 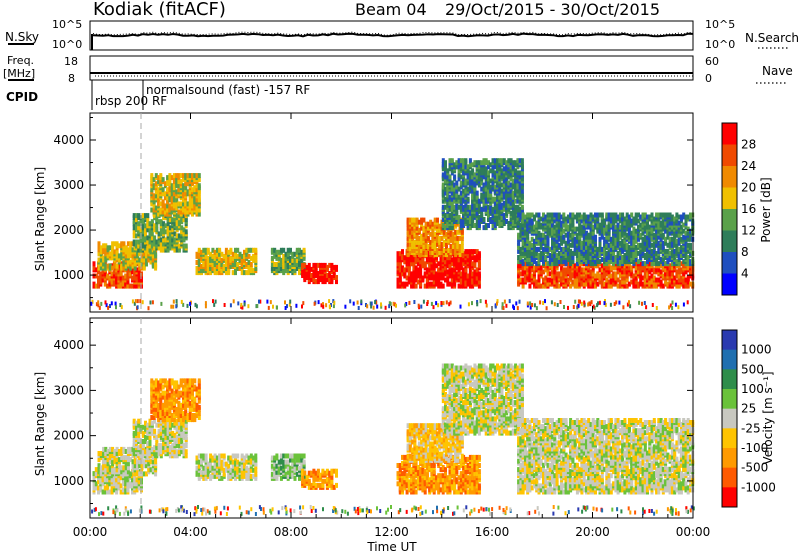 I want to click on cpid-label: CPID, so click(x=22, y=97).